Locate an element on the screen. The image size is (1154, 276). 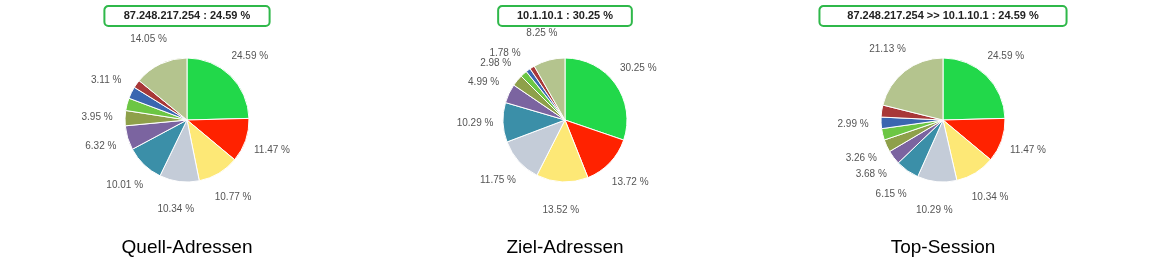
data-label: 1.78 % is located at coordinates (505, 52).